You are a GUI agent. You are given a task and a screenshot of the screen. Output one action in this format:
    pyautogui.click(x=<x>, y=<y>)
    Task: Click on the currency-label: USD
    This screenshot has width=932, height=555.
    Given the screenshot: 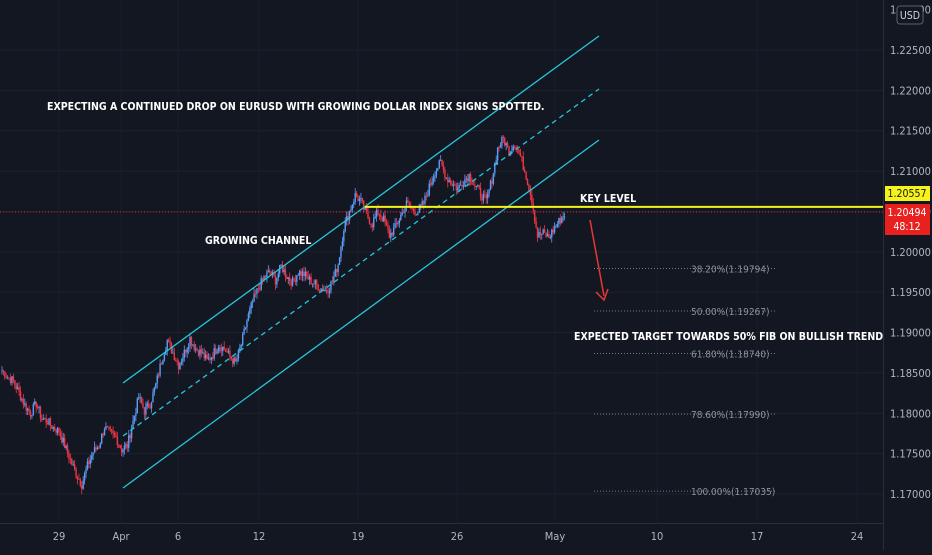 What is the action you would take?
    pyautogui.click(x=910, y=16)
    